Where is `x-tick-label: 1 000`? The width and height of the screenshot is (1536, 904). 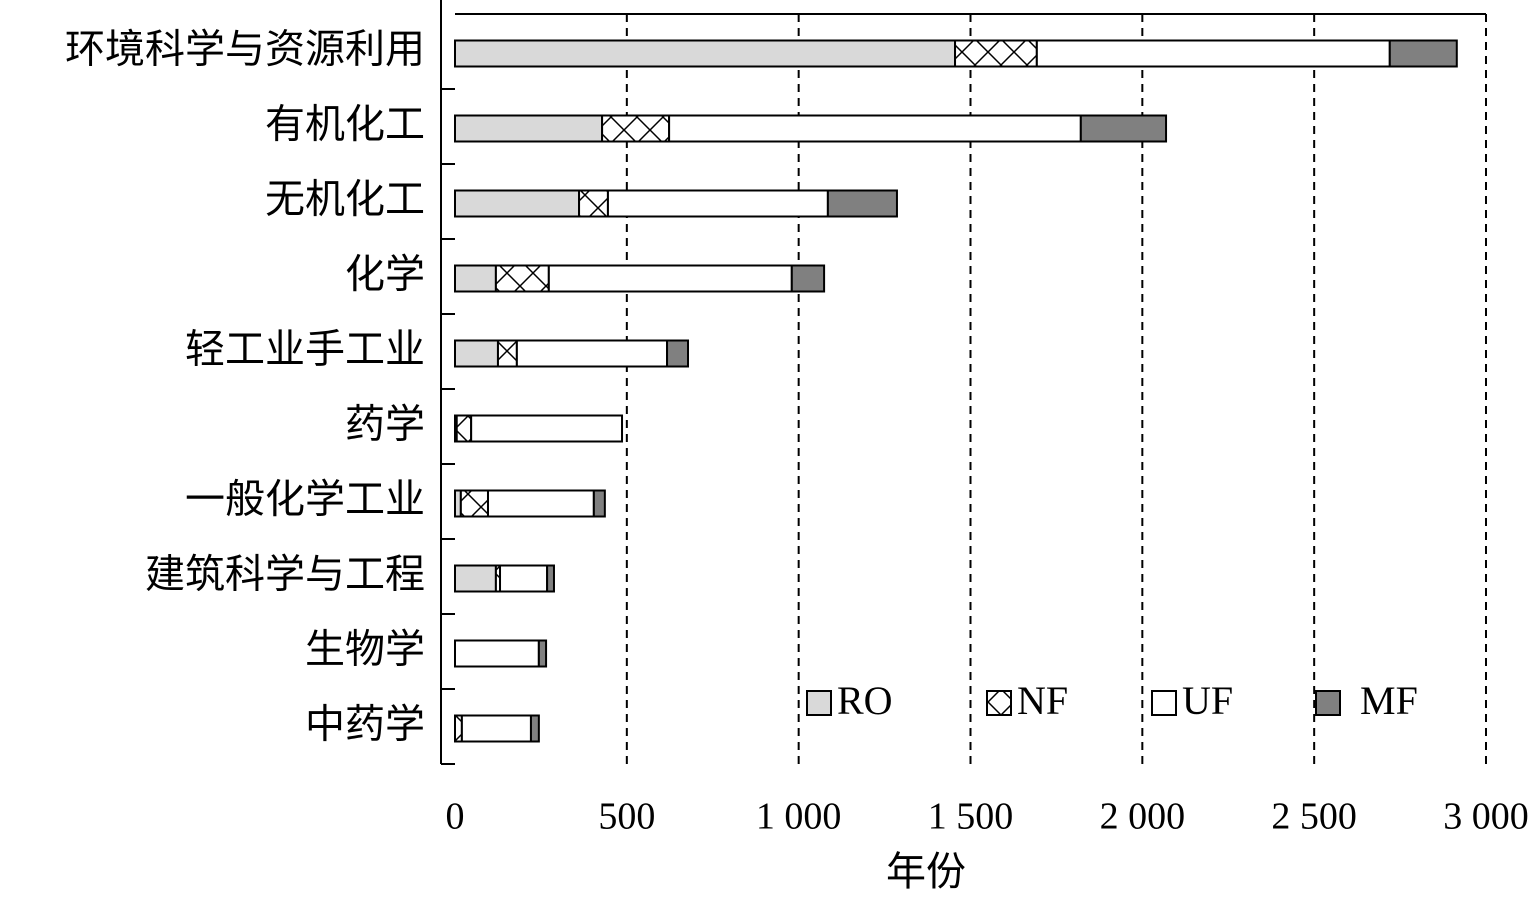 x-tick-label: 1 000 is located at coordinates (799, 817).